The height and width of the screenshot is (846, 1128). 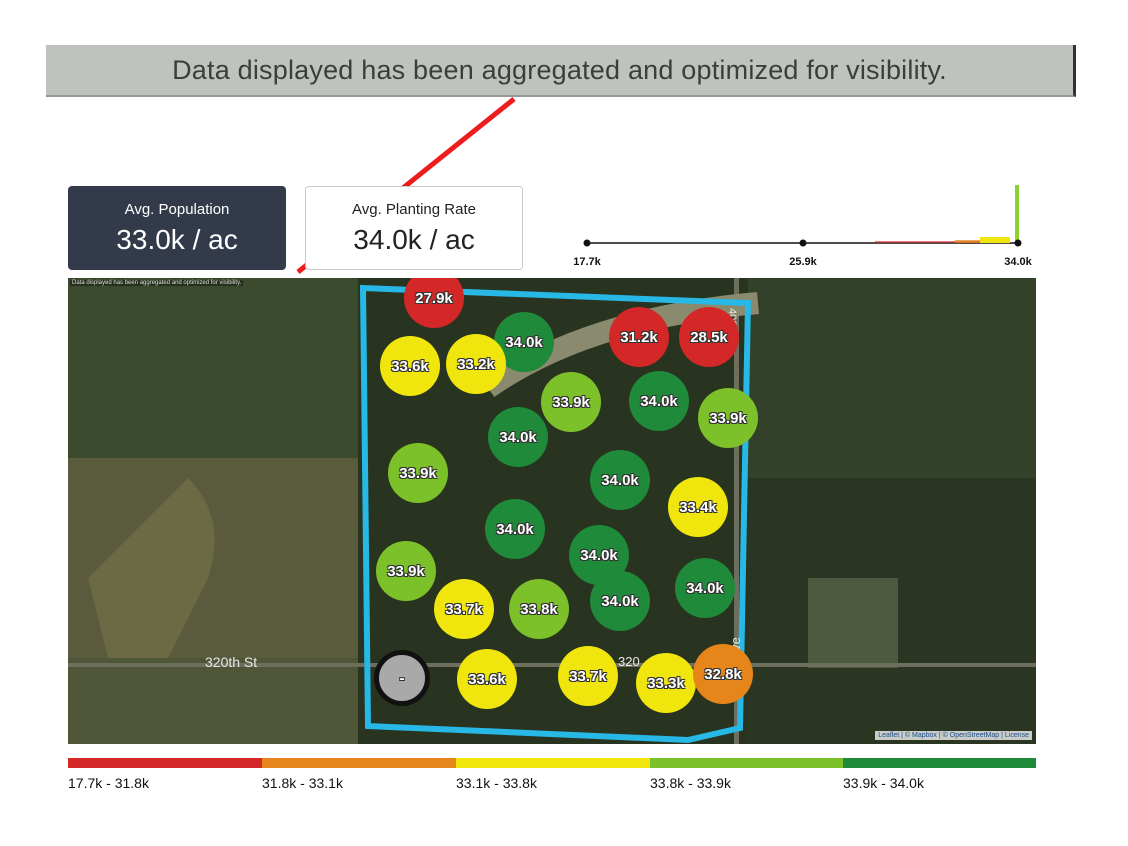 What do you see at coordinates (803, 262) in the screenshot?
I see `histogram-tick-mid: 25.9k` at bounding box center [803, 262].